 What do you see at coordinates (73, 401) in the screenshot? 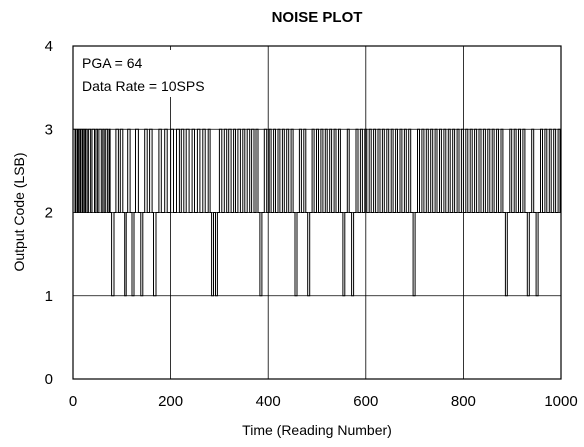
I see `x-tick-label-0: 0` at bounding box center [73, 401].